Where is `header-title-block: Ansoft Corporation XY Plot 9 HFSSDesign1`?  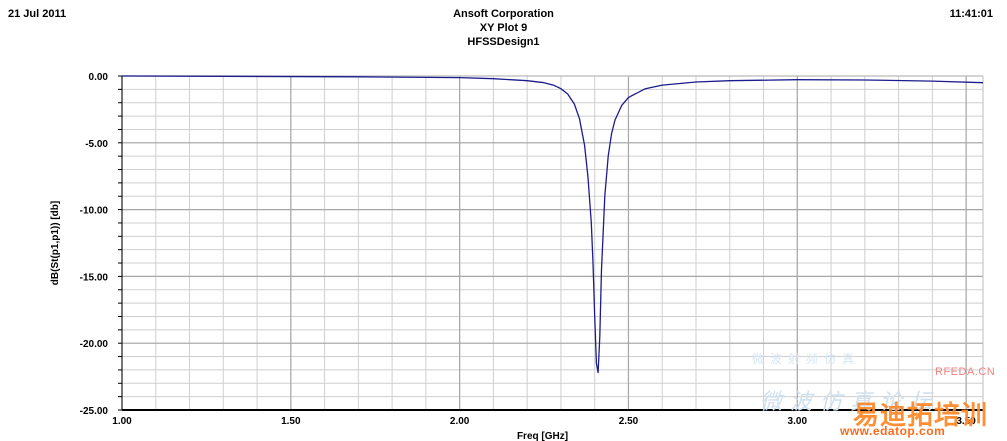
header-title-block: Ansoft Corporation XY Plot 9 HFSSDesign1 is located at coordinates (503, 28).